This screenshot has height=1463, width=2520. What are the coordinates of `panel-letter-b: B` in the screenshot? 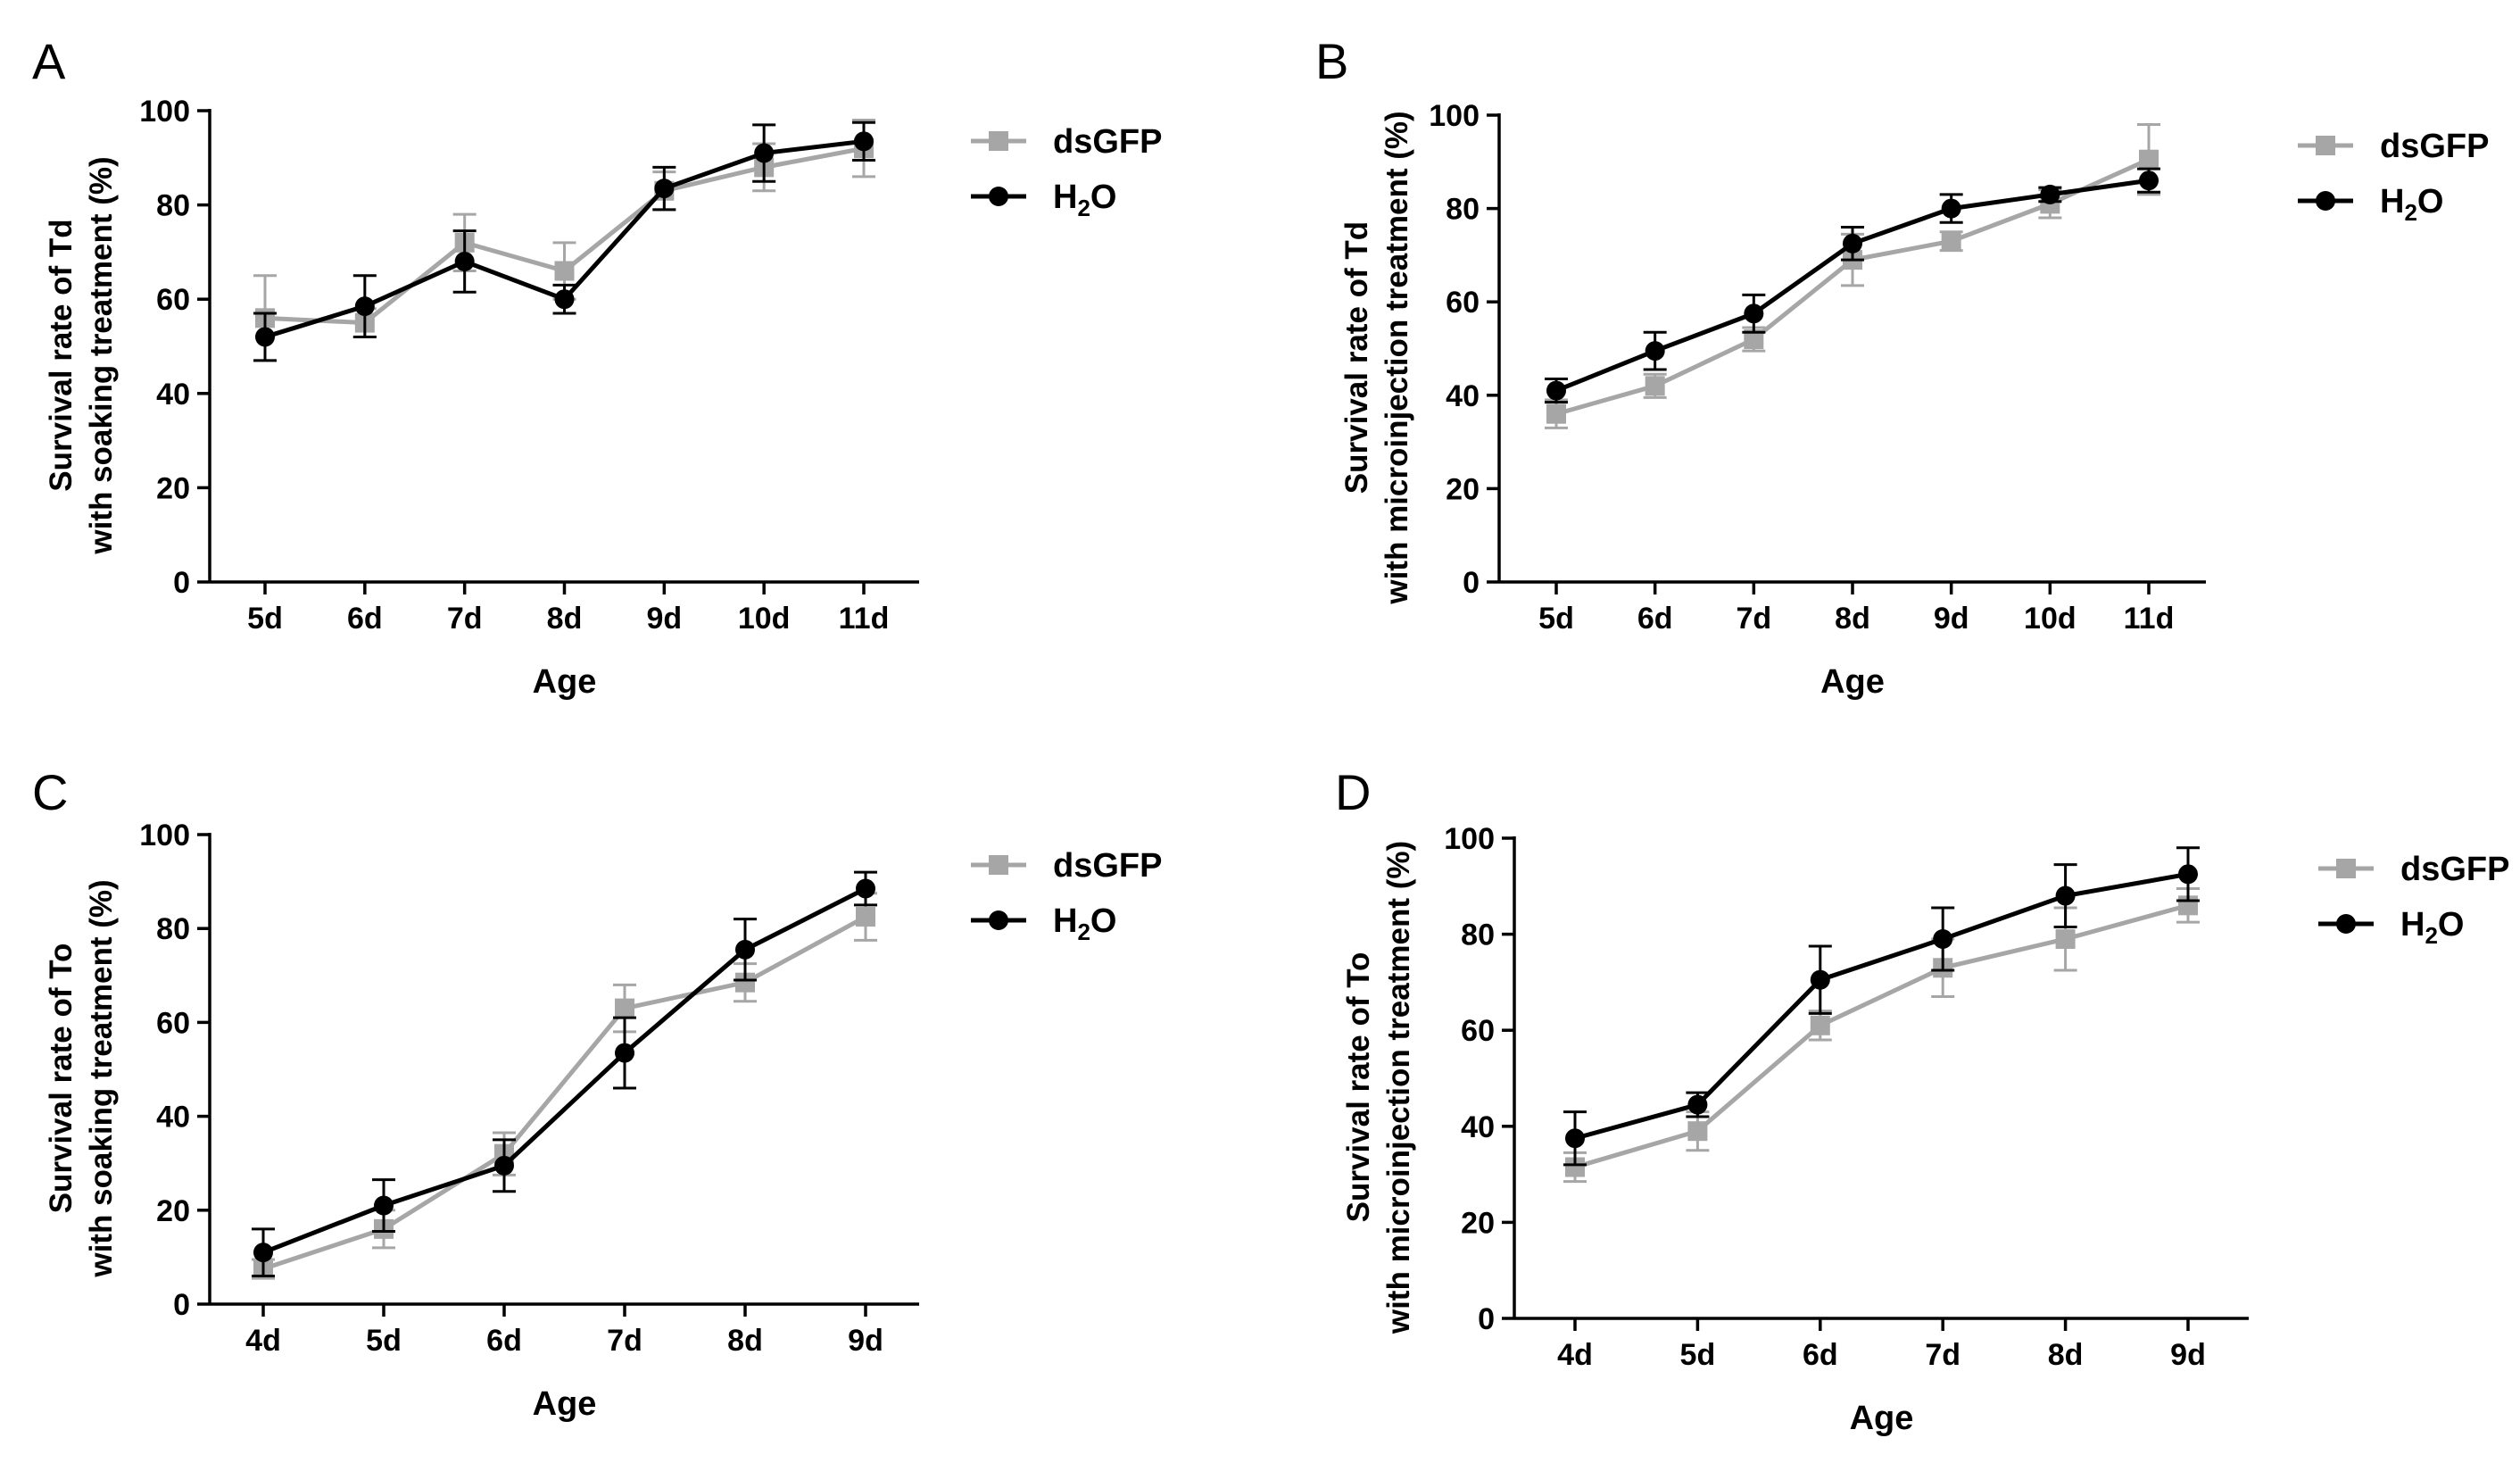 It's located at (1331, 61).